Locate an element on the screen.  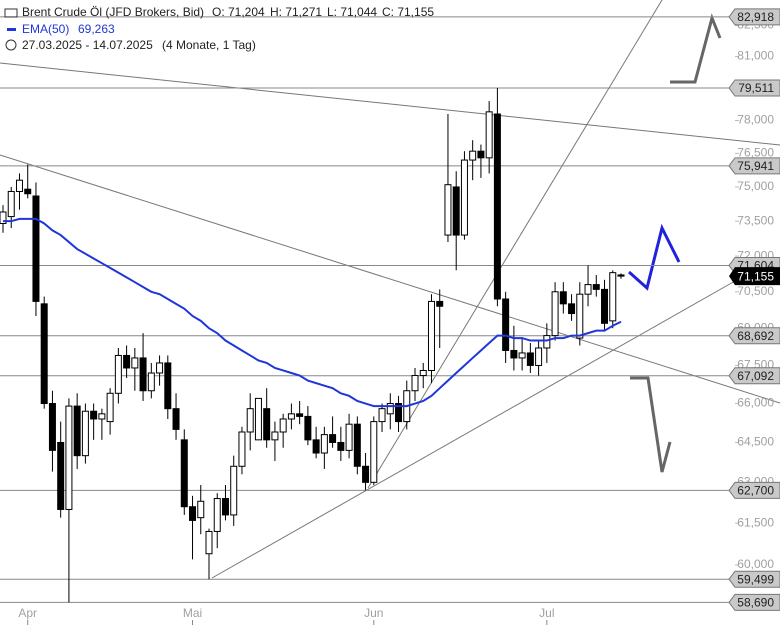
last-price-label: 71,155 is located at coordinates (755, 276).